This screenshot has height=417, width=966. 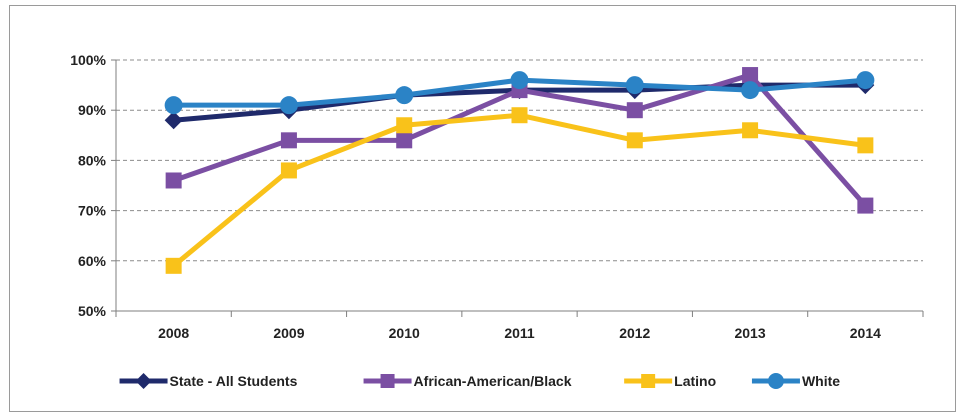 What do you see at coordinates (404, 333) in the screenshot?
I see `x-tick-label: 2010` at bounding box center [404, 333].